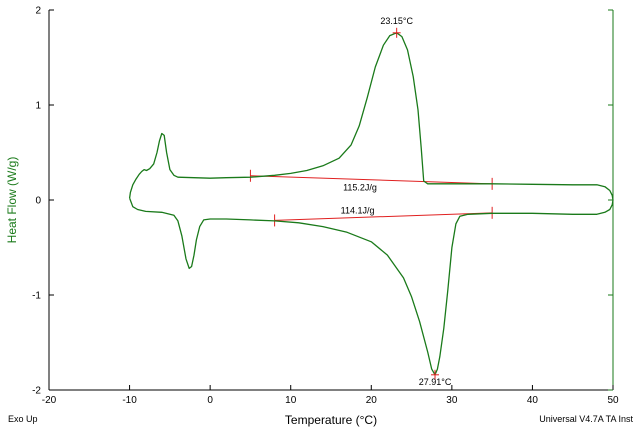  What do you see at coordinates (586, 419) in the screenshot?
I see `instrument-note: Universal V4.7A TA Inst` at bounding box center [586, 419].